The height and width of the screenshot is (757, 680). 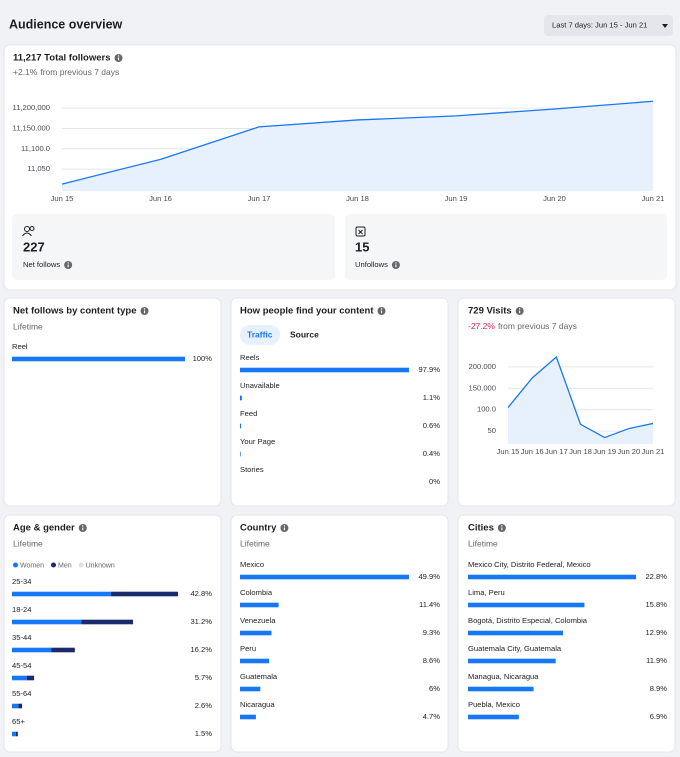 I want to click on bar-value-label: 11.9%, so click(x=656, y=660).